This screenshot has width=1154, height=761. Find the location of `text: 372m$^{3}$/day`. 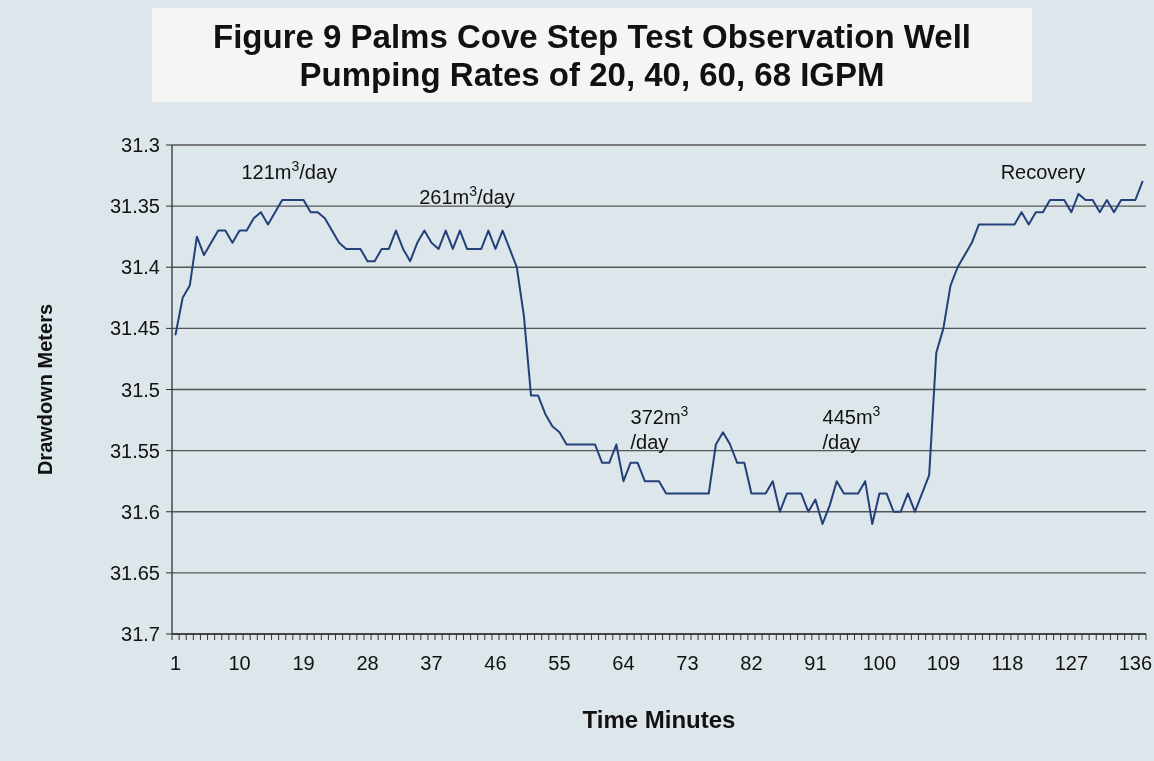

text: 372m$^{3}$/day is located at coordinates (659, 427).